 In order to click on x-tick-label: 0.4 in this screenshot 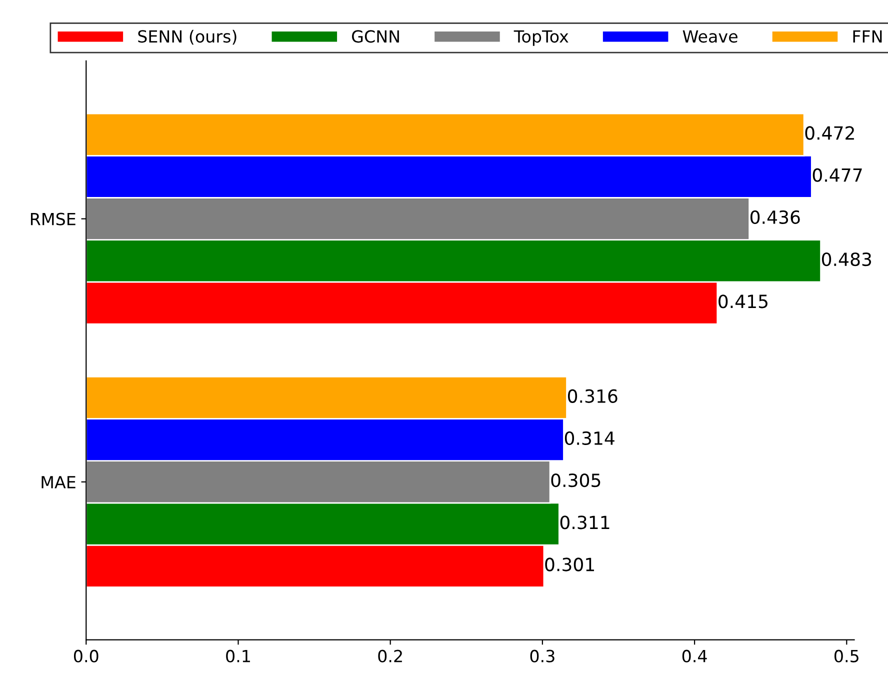, I will do `click(694, 656)`.